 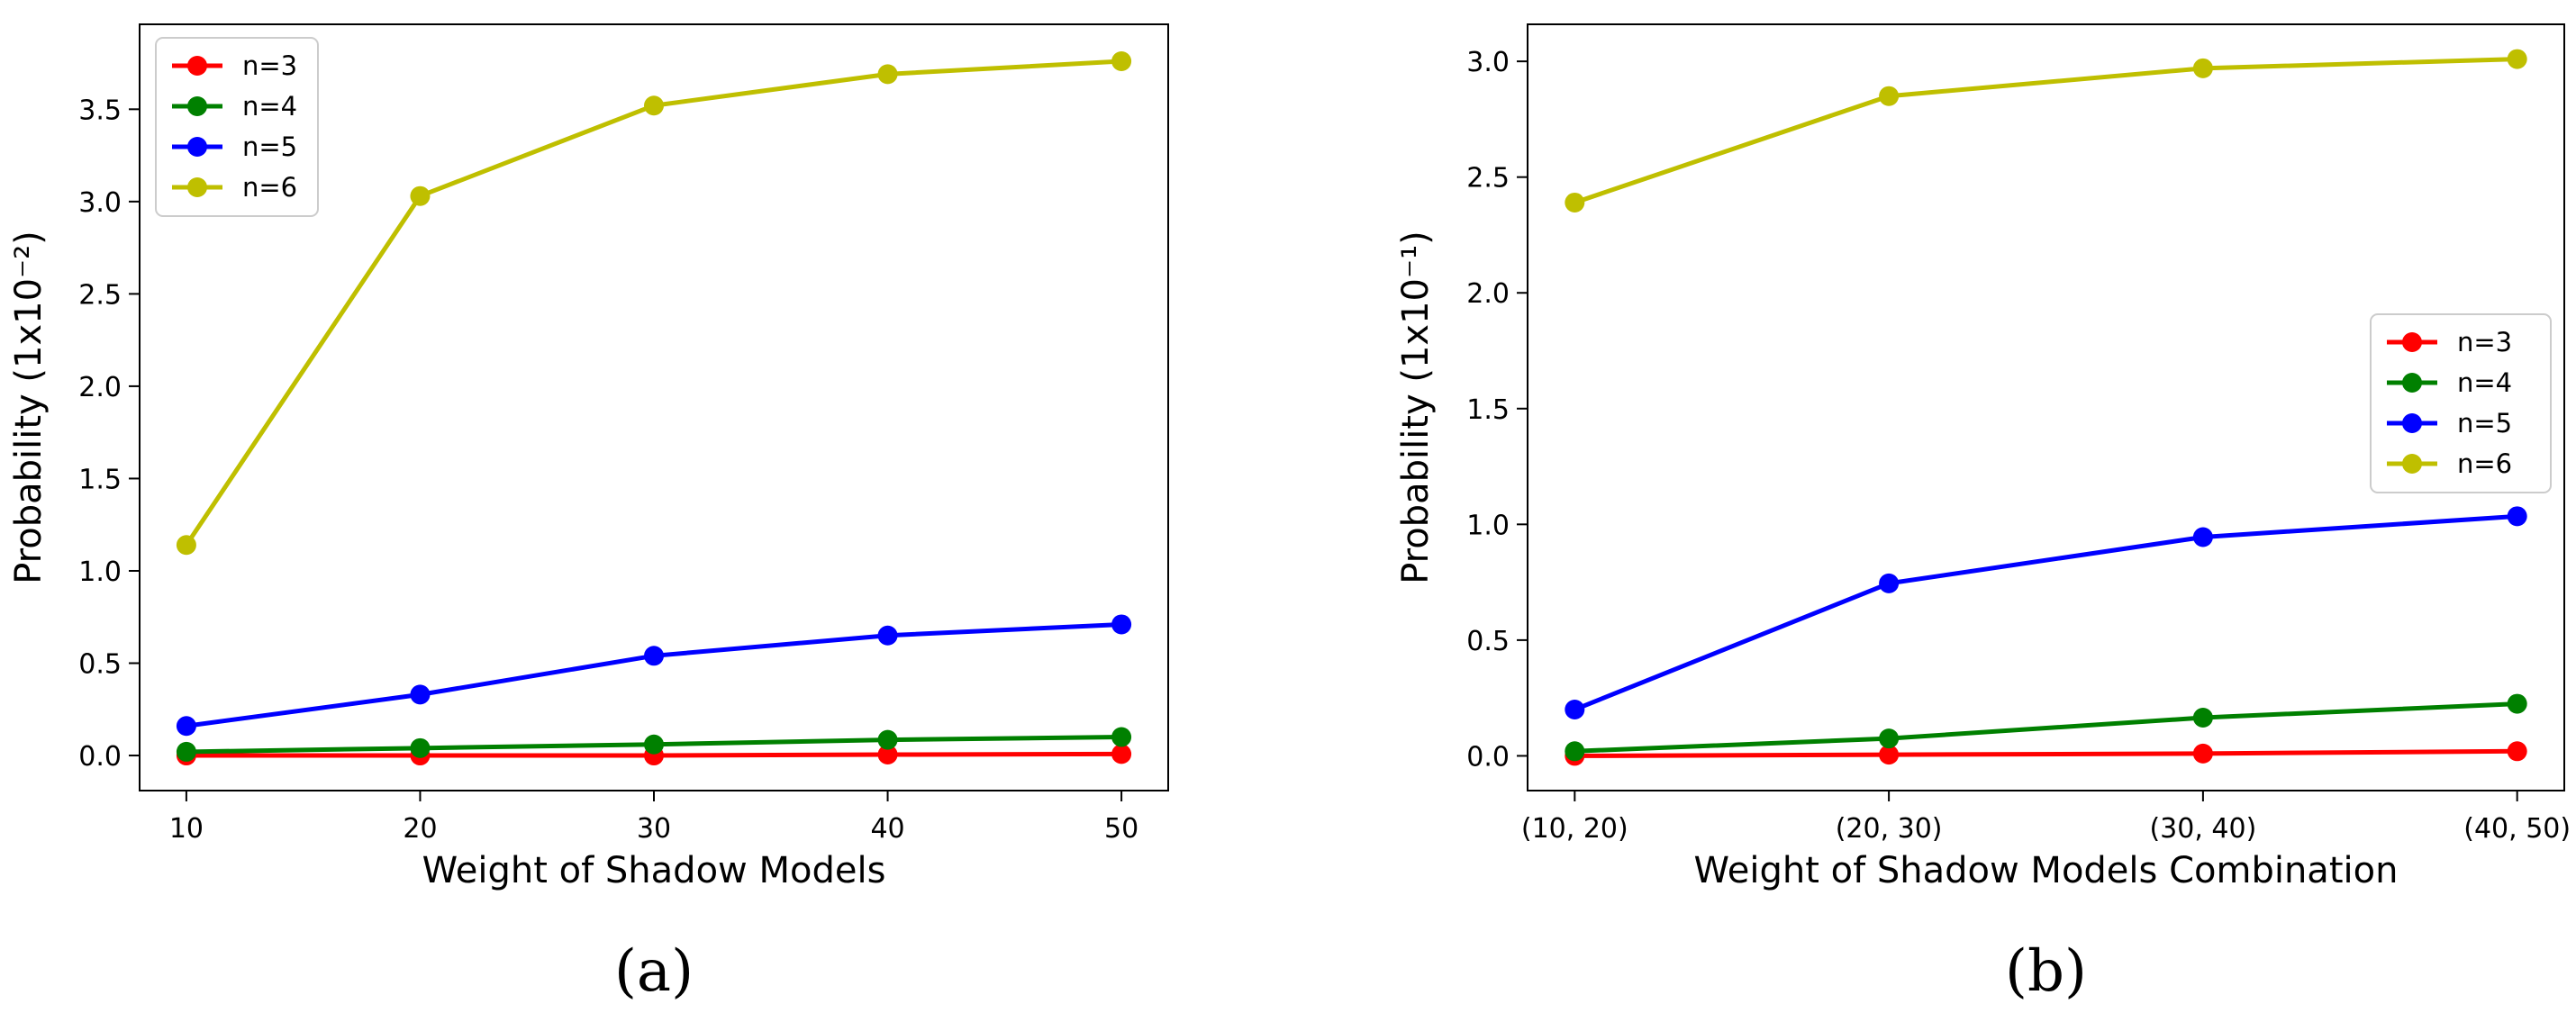 What do you see at coordinates (1488, 62) in the screenshot?
I see `y-tick-label: 3.0` at bounding box center [1488, 62].